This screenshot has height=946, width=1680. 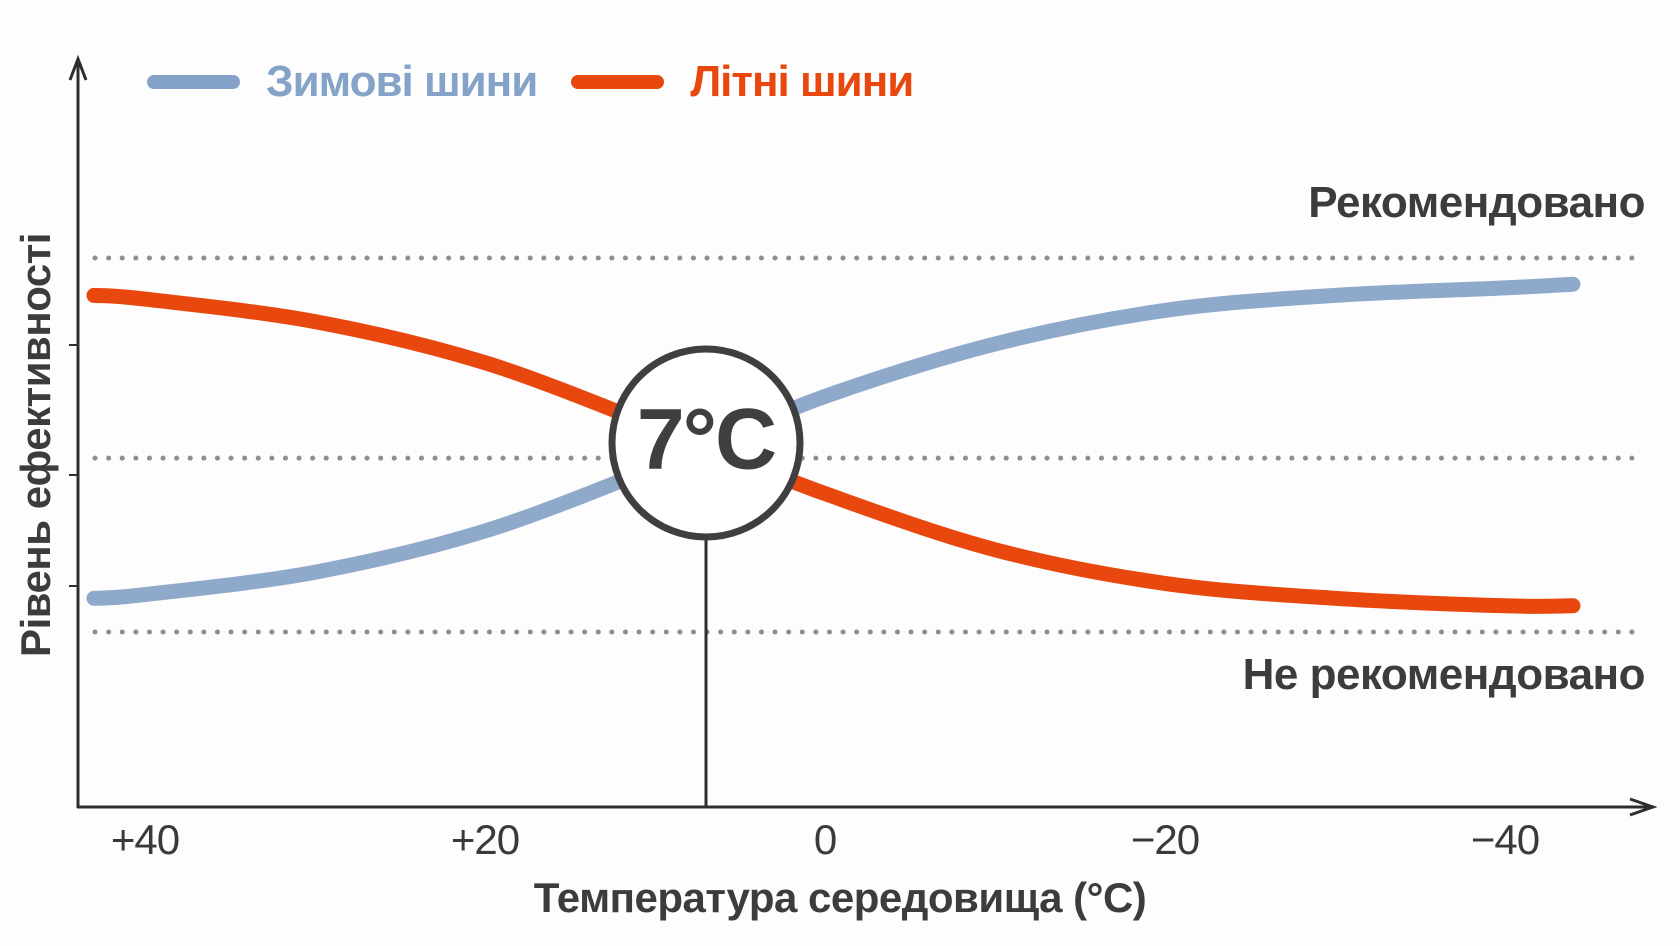 I want to click on x-tick-label: +20, so click(x=485, y=839).